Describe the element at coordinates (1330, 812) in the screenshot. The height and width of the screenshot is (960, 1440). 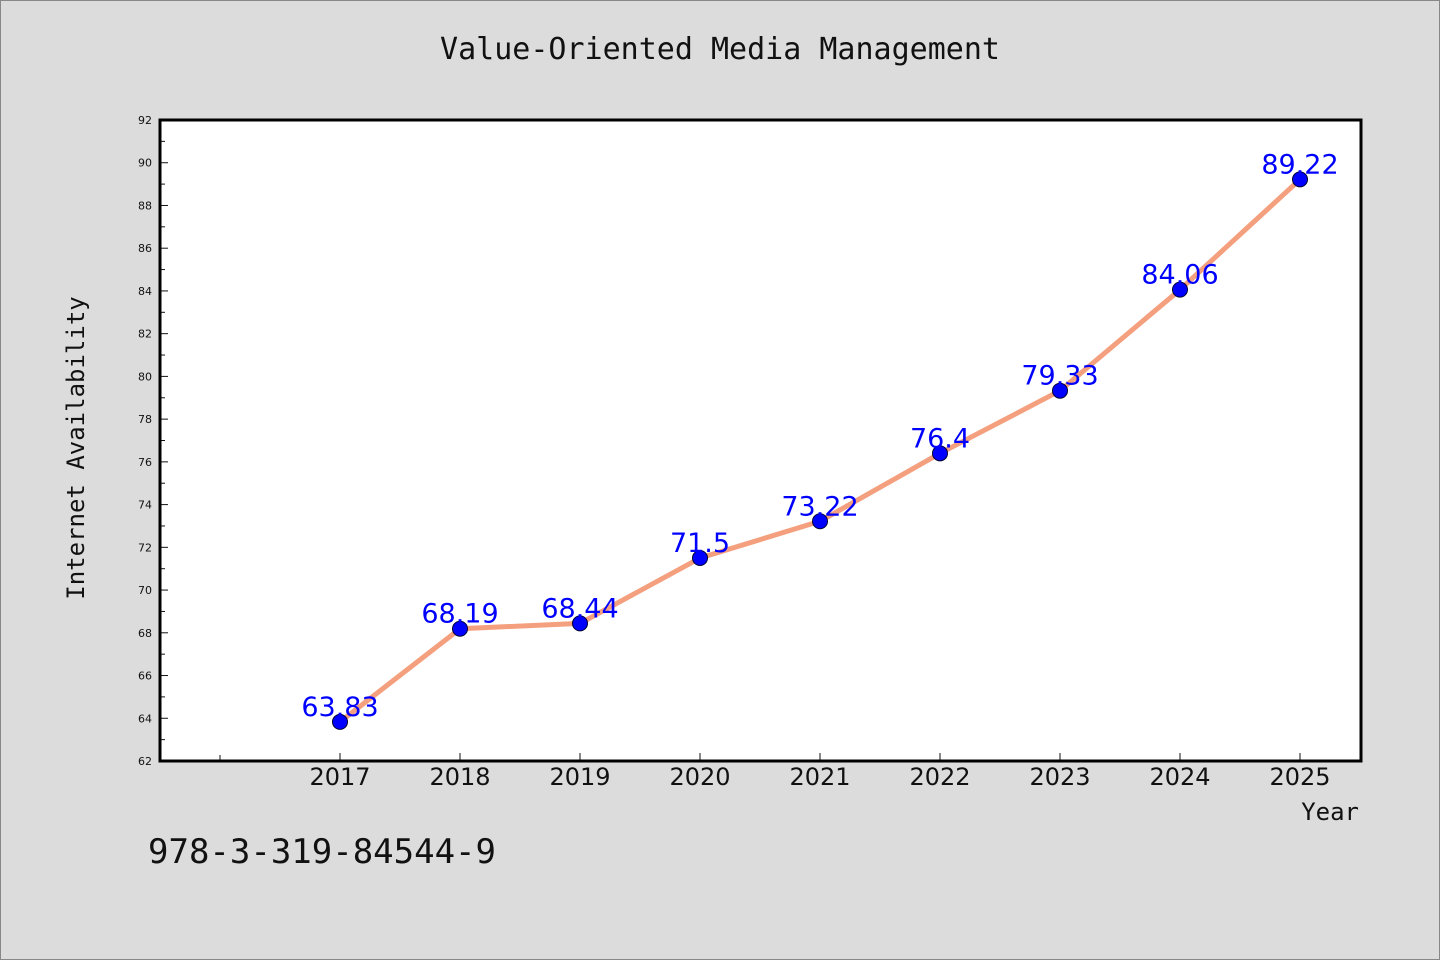
I see `x-axis-title: Year` at that location.